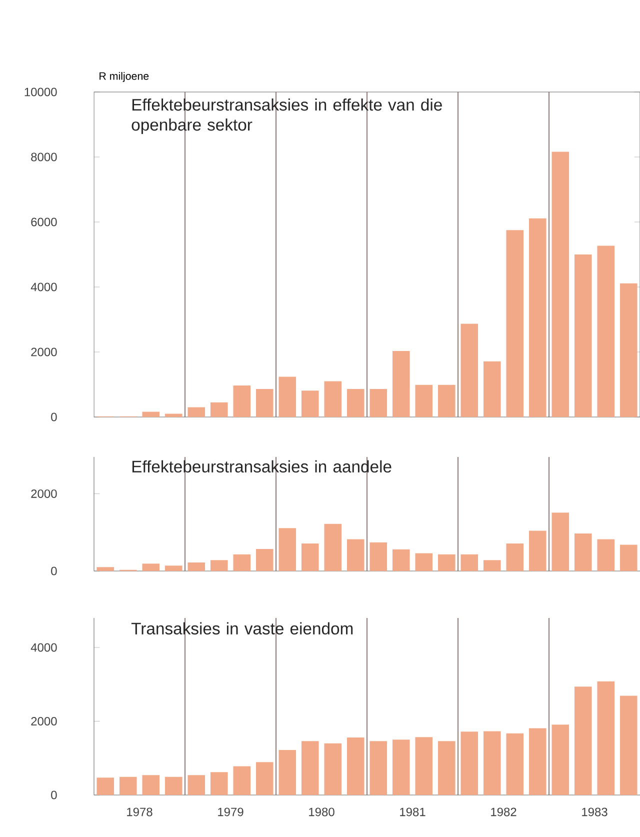 The image size is (640, 837). Describe the element at coordinates (231, 812) in the screenshot. I see `x-tick-label: 1979` at that location.